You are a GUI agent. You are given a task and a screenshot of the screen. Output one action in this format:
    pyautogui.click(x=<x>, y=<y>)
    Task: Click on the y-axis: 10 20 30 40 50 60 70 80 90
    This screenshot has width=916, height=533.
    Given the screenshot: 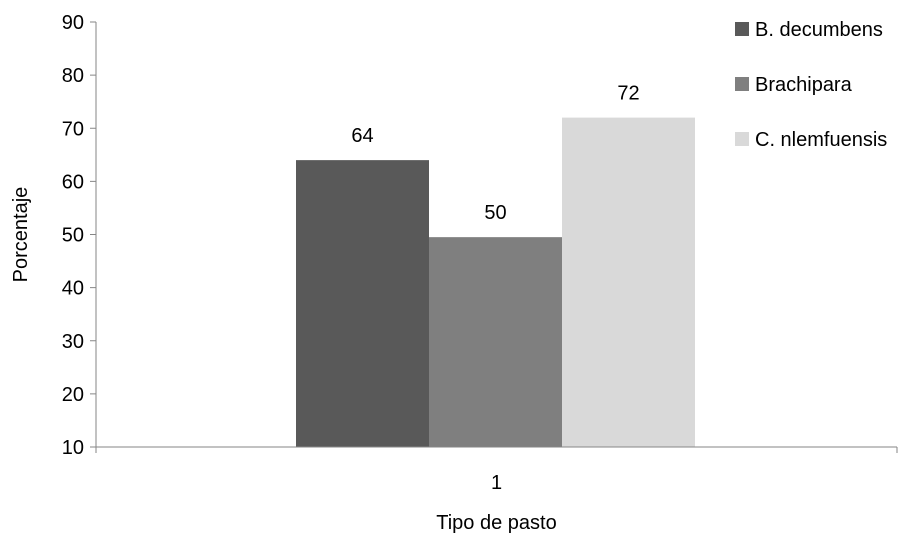 What is the action you would take?
    pyautogui.click(x=79, y=235)
    